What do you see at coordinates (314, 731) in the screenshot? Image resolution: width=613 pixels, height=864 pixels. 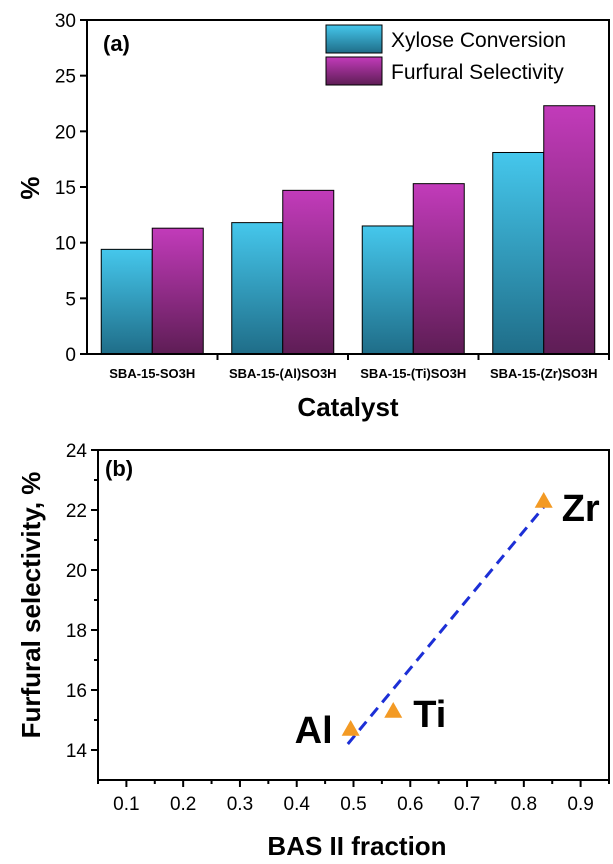 I see `point-label-al: Al` at bounding box center [314, 731].